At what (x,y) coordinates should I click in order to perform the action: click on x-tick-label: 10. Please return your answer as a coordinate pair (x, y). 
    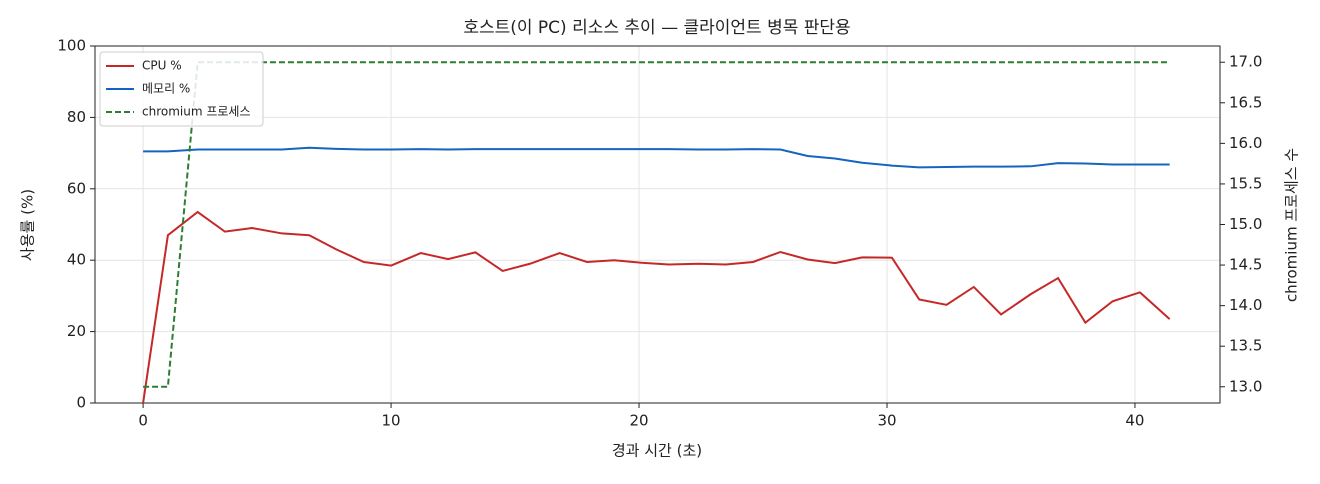
    Looking at the image, I should click on (391, 421).